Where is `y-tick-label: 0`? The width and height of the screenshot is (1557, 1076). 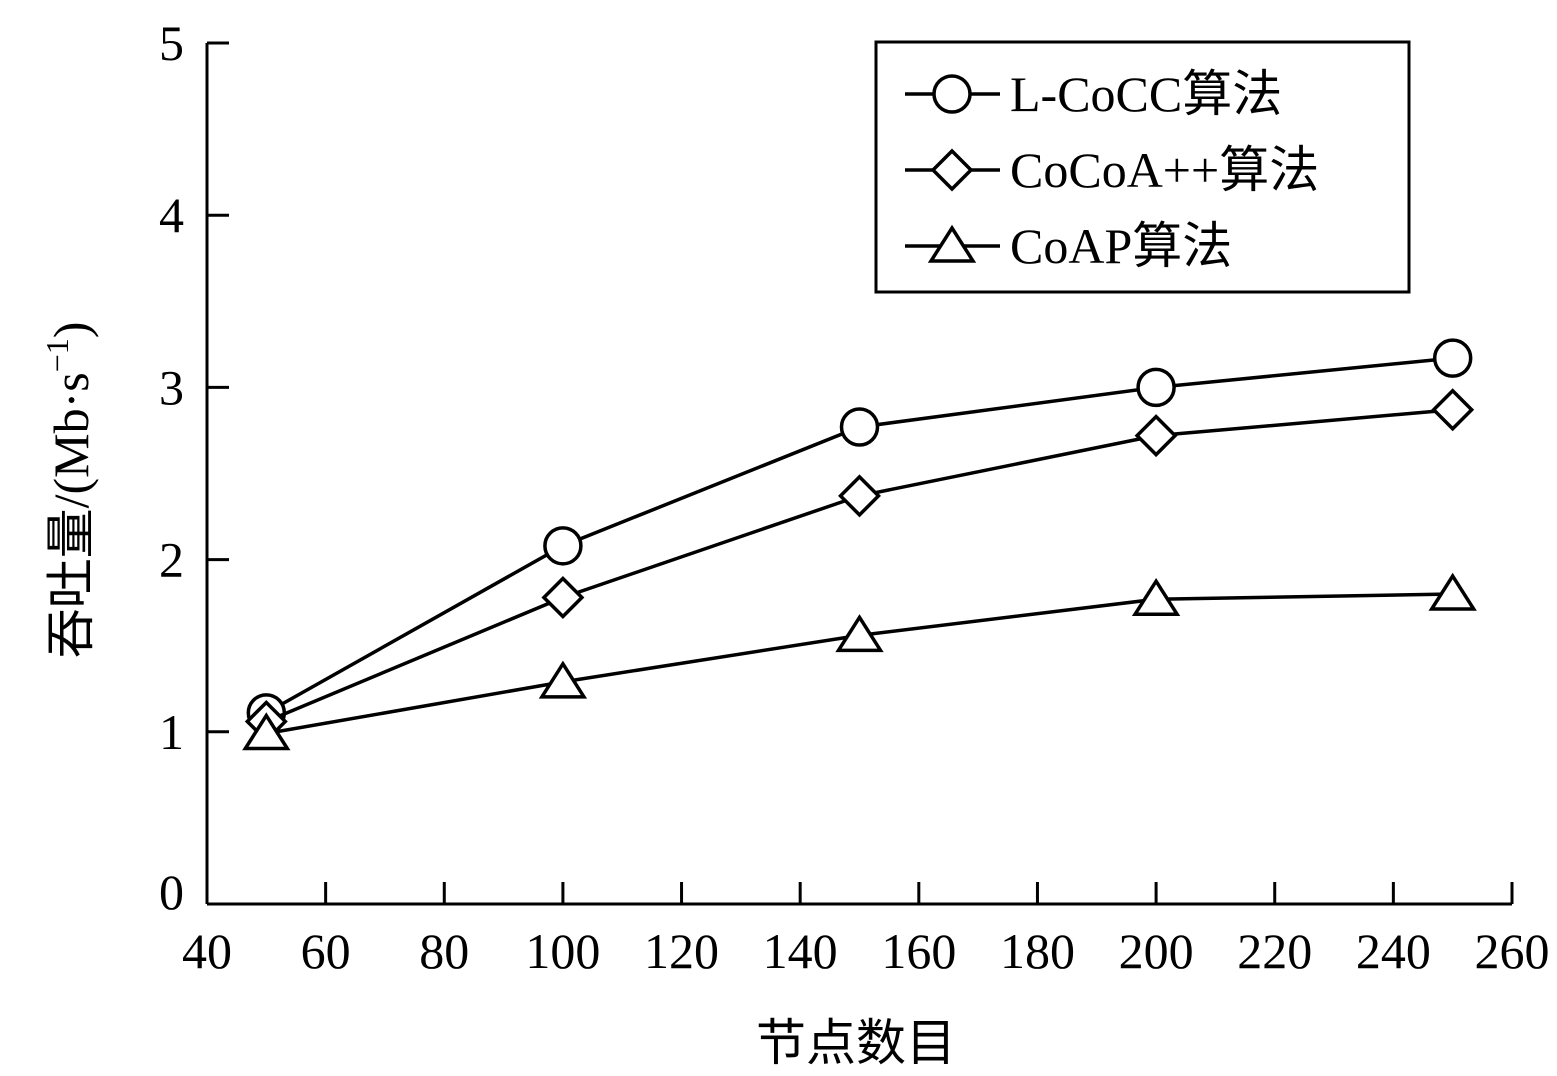
y-tick-label: 0 is located at coordinates (171, 892).